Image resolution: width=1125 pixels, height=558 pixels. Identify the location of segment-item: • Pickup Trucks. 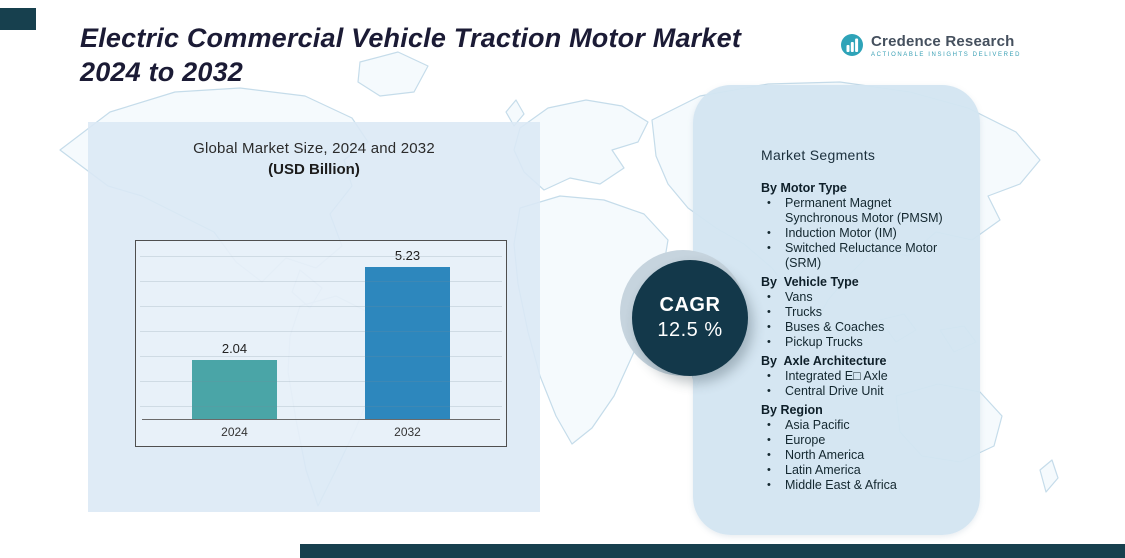
(856, 342).